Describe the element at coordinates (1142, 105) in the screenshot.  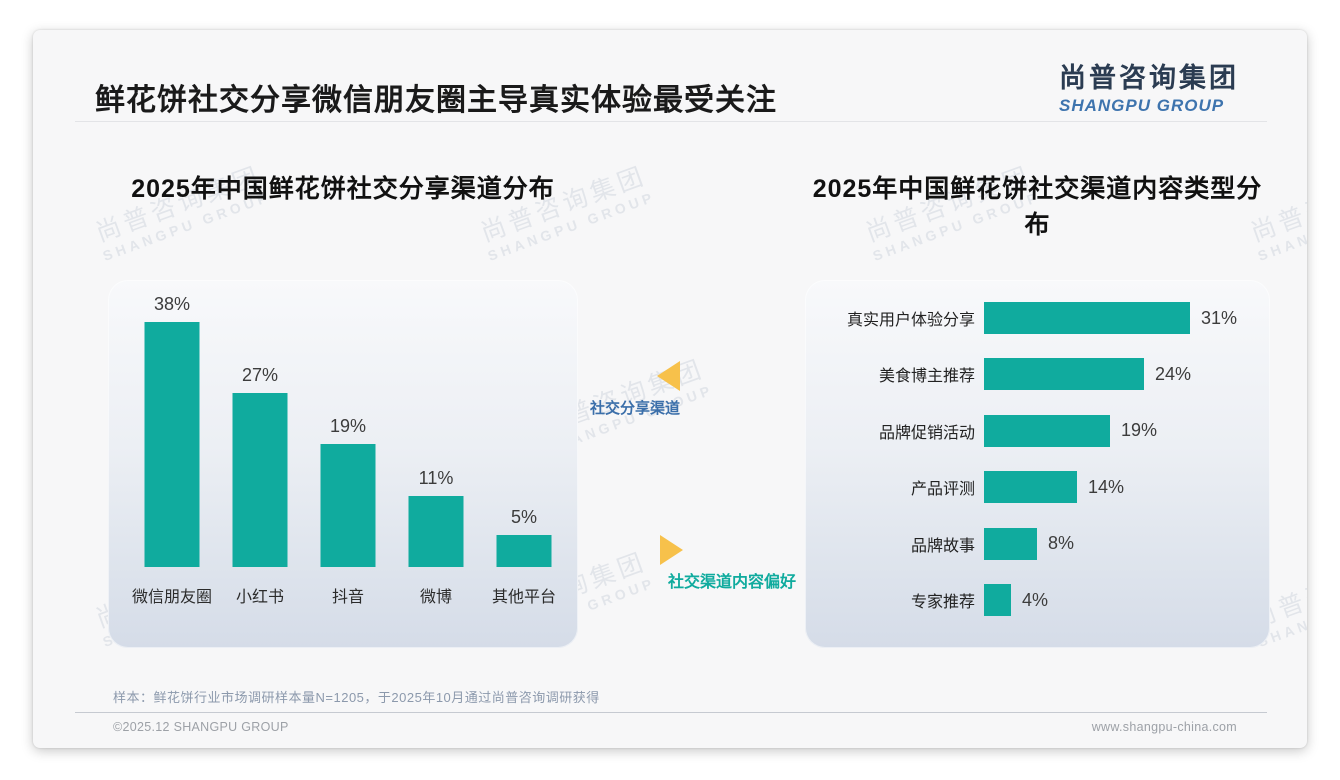
I see `logo-en-text: SHANGPU GROUP` at that location.